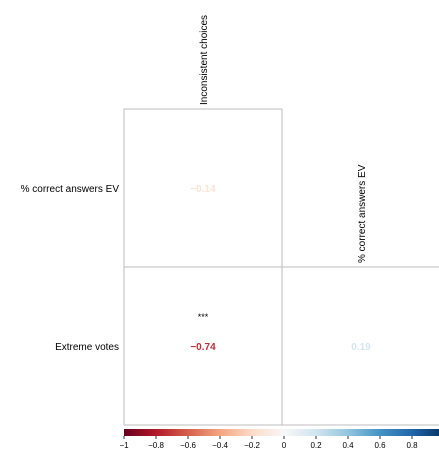 Image resolution: width=439 pixels, height=455 pixels. What do you see at coordinates (156, 445) in the screenshot?
I see `colorbar-tick-label: −0.8` at bounding box center [156, 445].